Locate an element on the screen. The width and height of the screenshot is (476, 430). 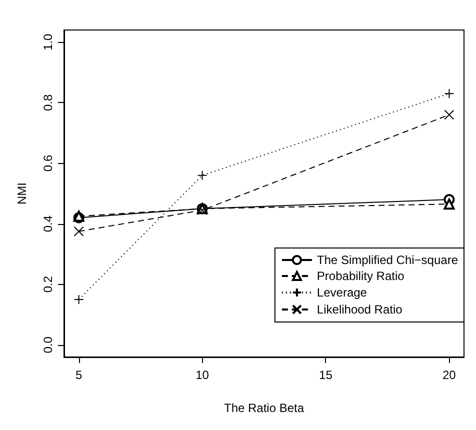
y-tick-label: 0.2 is located at coordinates (48, 284).